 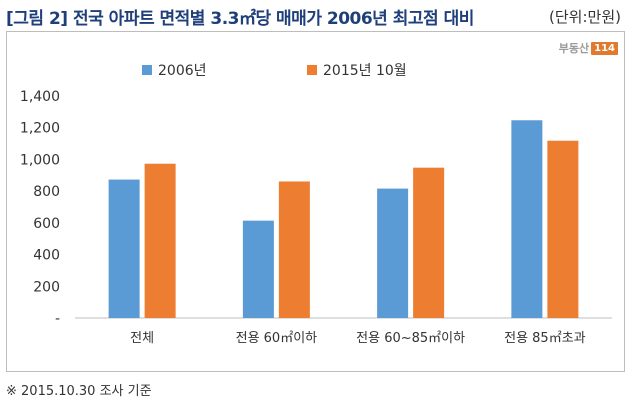 What do you see at coordinates (182, 71) in the screenshot?
I see `legend-label: 2006년` at bounding box center [182, 71].